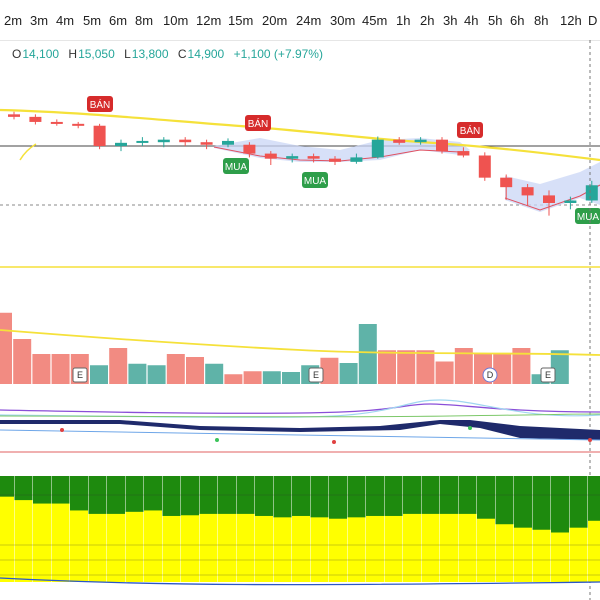  What do you see at coordinates (450, 20) in the screenshot?
I see `interval-3h: 3h` at bounding box center [450, 20].